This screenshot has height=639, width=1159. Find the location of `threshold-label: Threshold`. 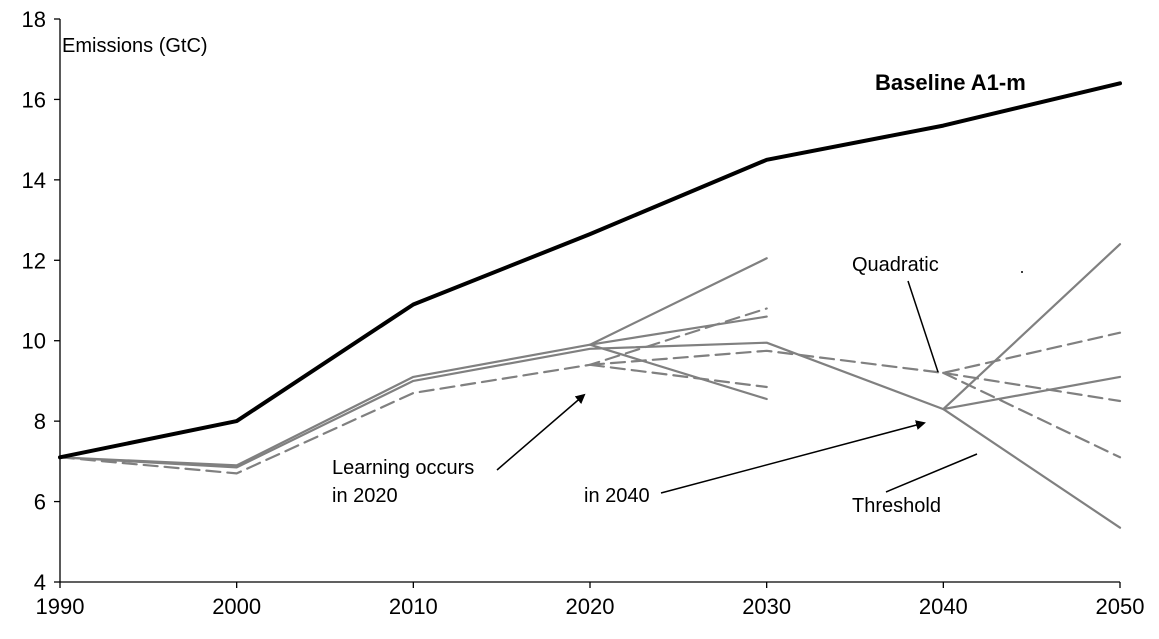

threshold-label: Threshold is located at coordinates (896, 506).